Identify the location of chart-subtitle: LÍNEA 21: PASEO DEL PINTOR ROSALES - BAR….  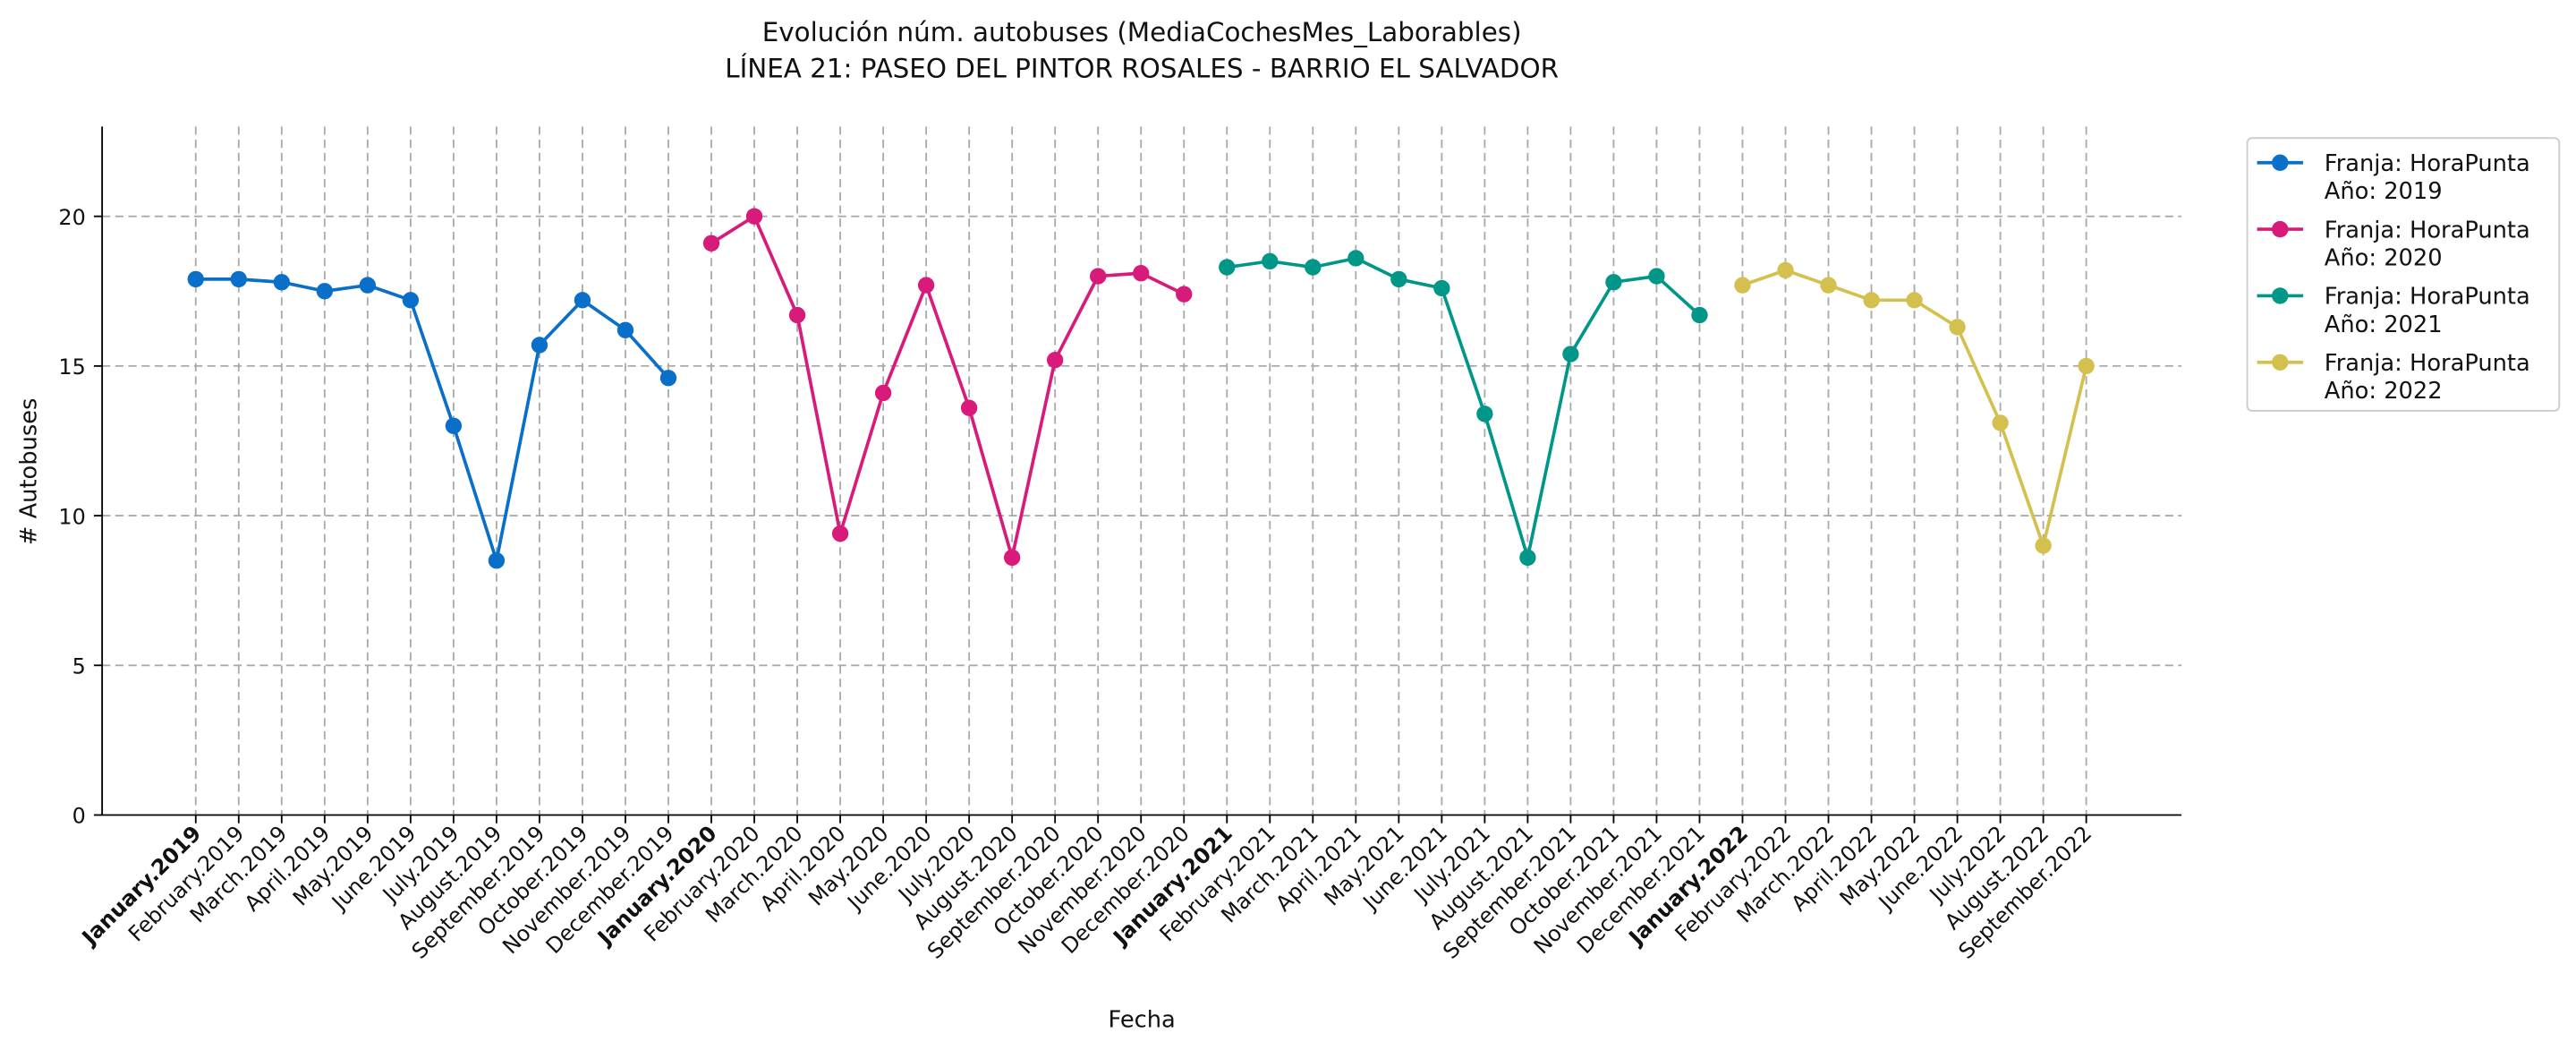
(1142, 67).